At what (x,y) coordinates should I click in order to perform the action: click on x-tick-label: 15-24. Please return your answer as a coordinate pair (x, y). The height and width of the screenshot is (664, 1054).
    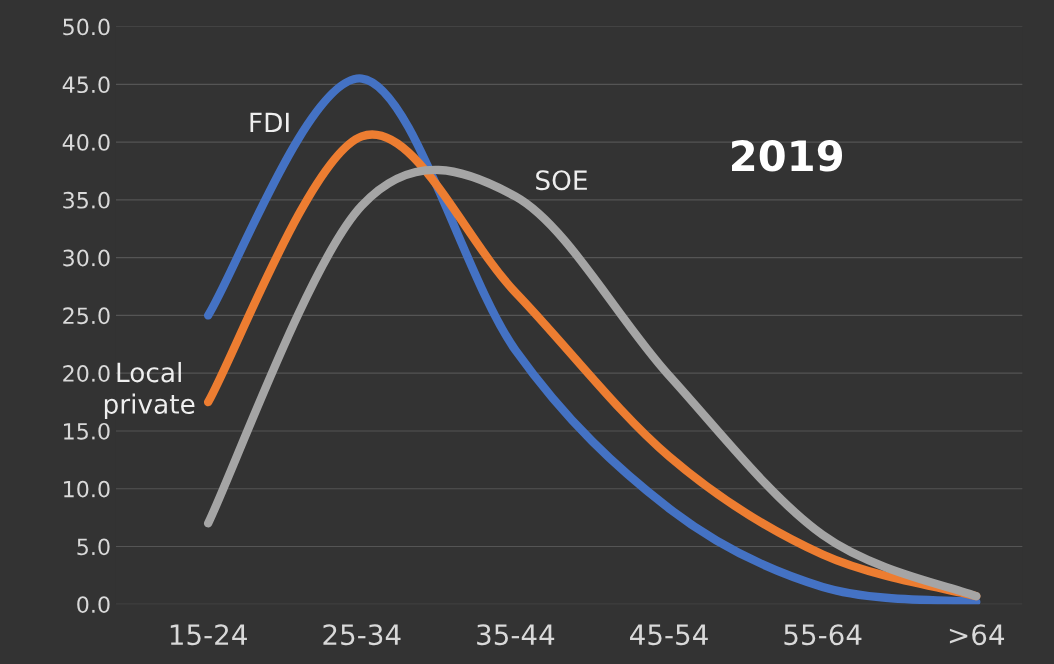
    Looking at the image, I should click on (208, 635).